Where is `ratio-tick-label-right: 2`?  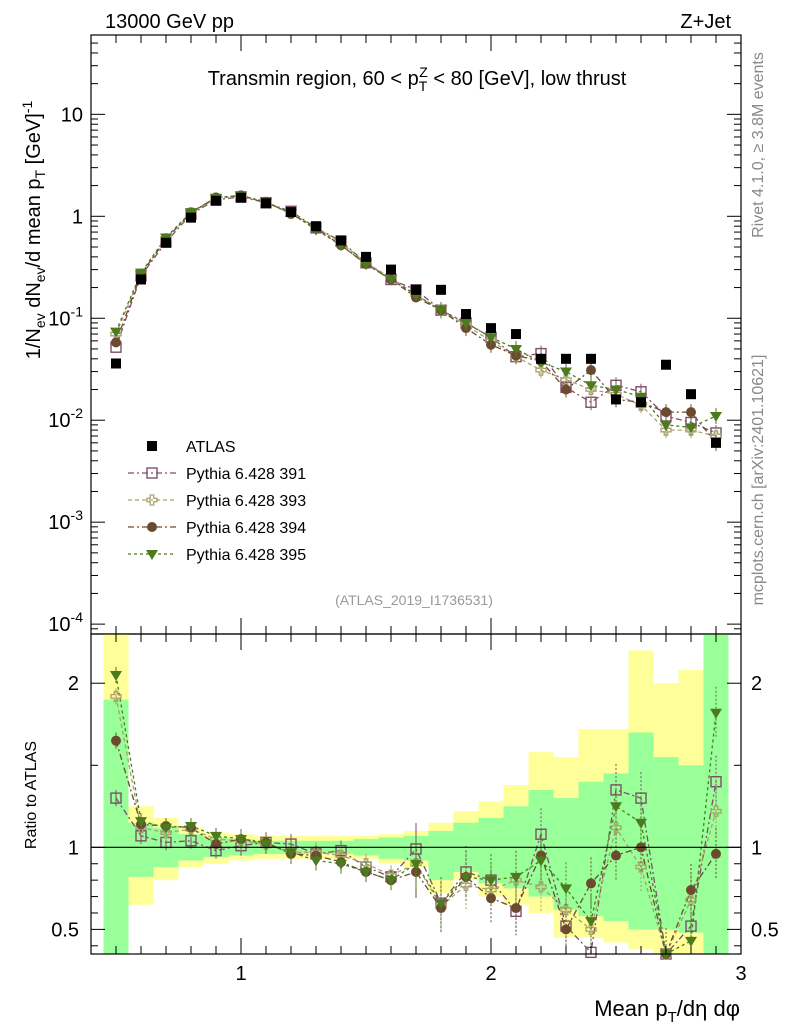 ratio-tick-label-right: 2 is located at coordinates (756, 684).